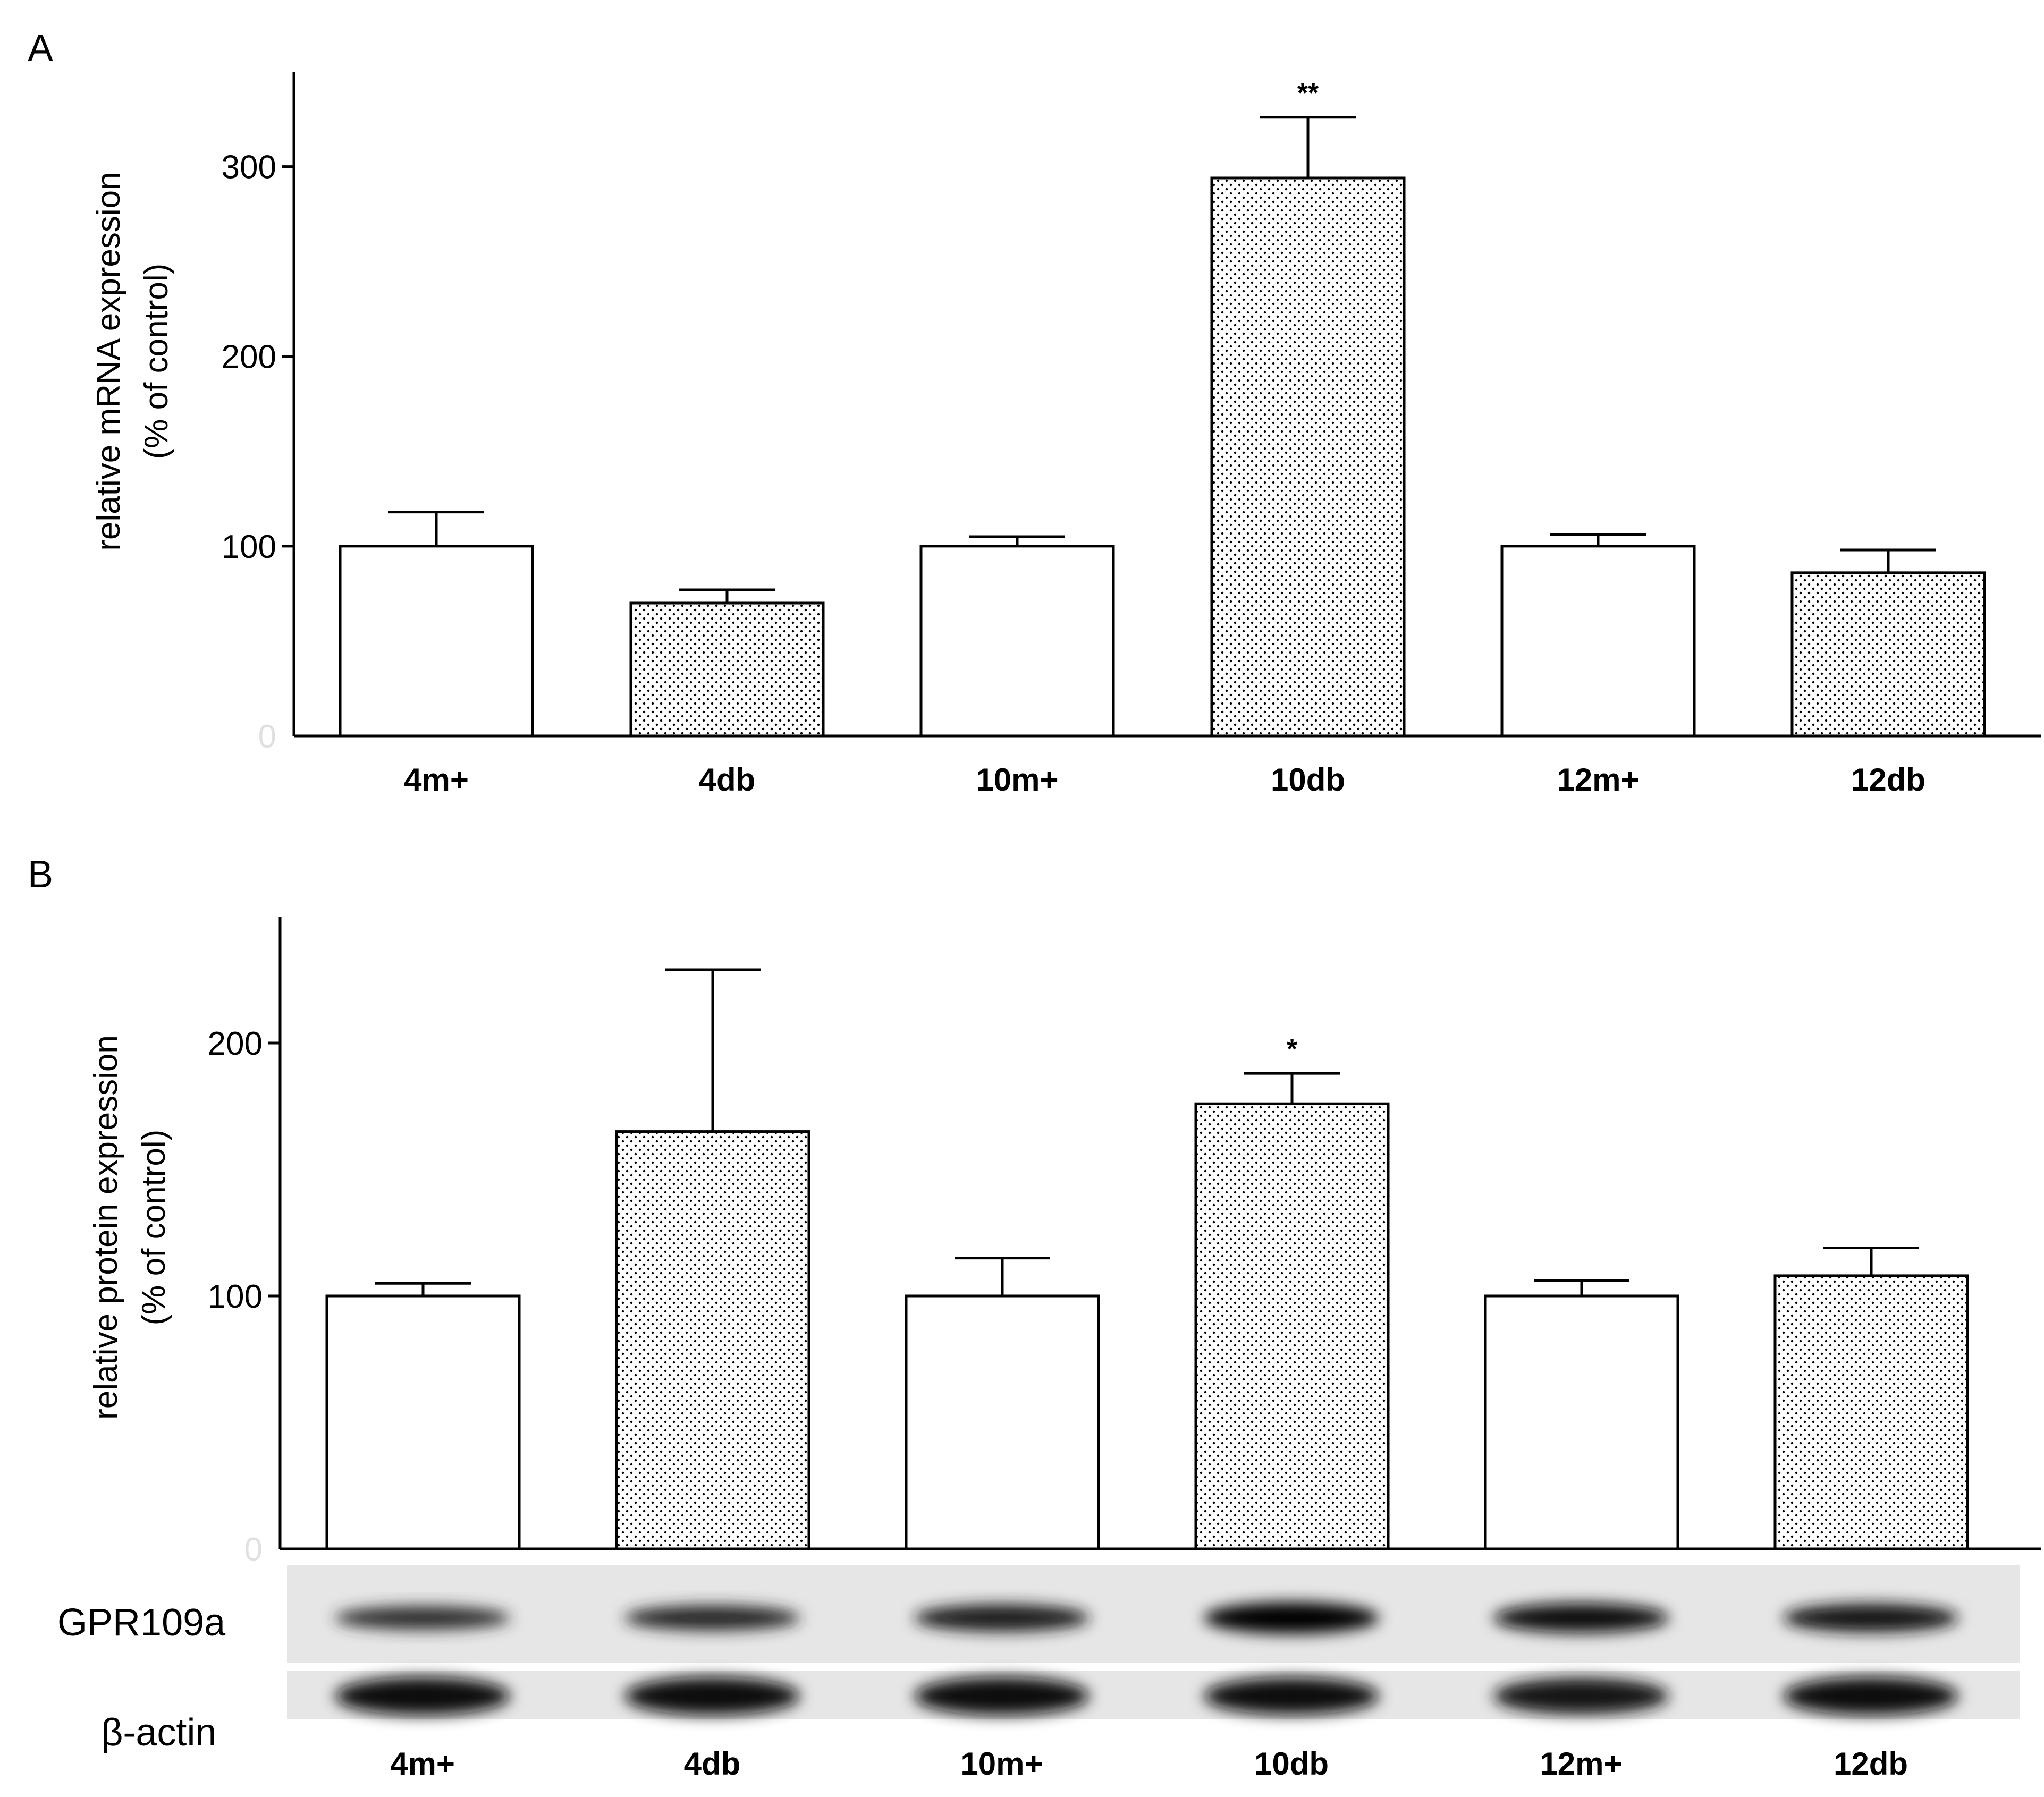 The height and width of the screenshot is (1797, 2044). Describe the element at coordinates (712, 1340) in the screenshot. I see `panel-b-bar-4db` at that location.